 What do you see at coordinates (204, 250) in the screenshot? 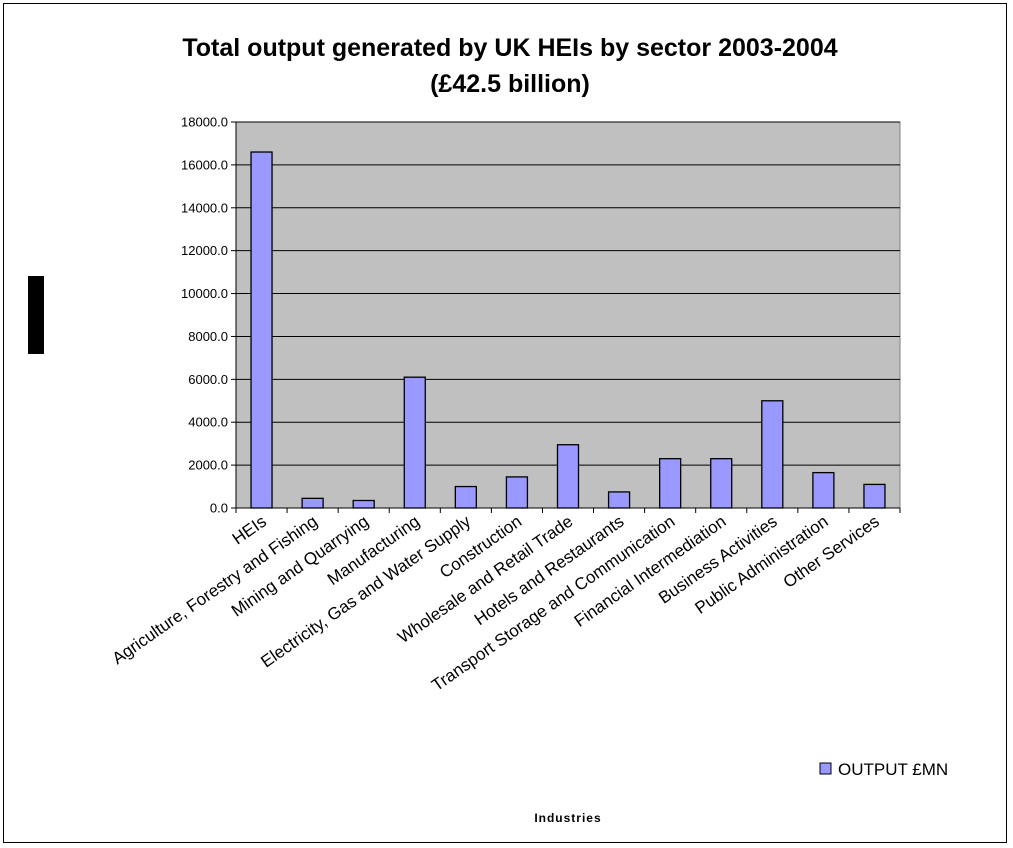
I see `y-tick-label: 12000.0` at bounding box center [204, 250].